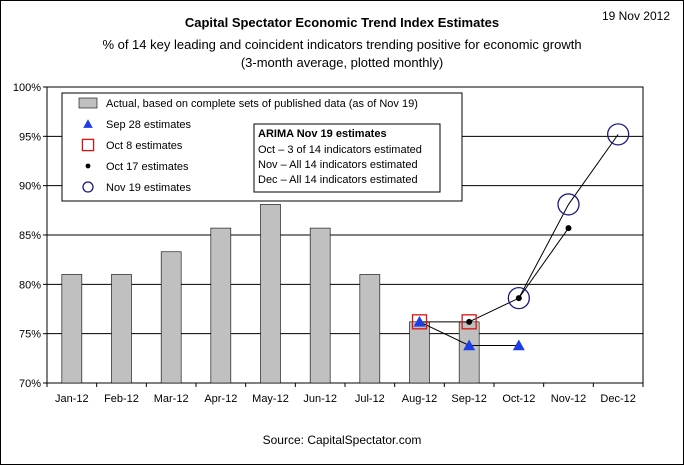 The image size is (684, 465). What do you see at coordinates (635, 16) in the screenshot?
I see `chart-date: 19 Nov 2012` at bounding box center [635, 16].